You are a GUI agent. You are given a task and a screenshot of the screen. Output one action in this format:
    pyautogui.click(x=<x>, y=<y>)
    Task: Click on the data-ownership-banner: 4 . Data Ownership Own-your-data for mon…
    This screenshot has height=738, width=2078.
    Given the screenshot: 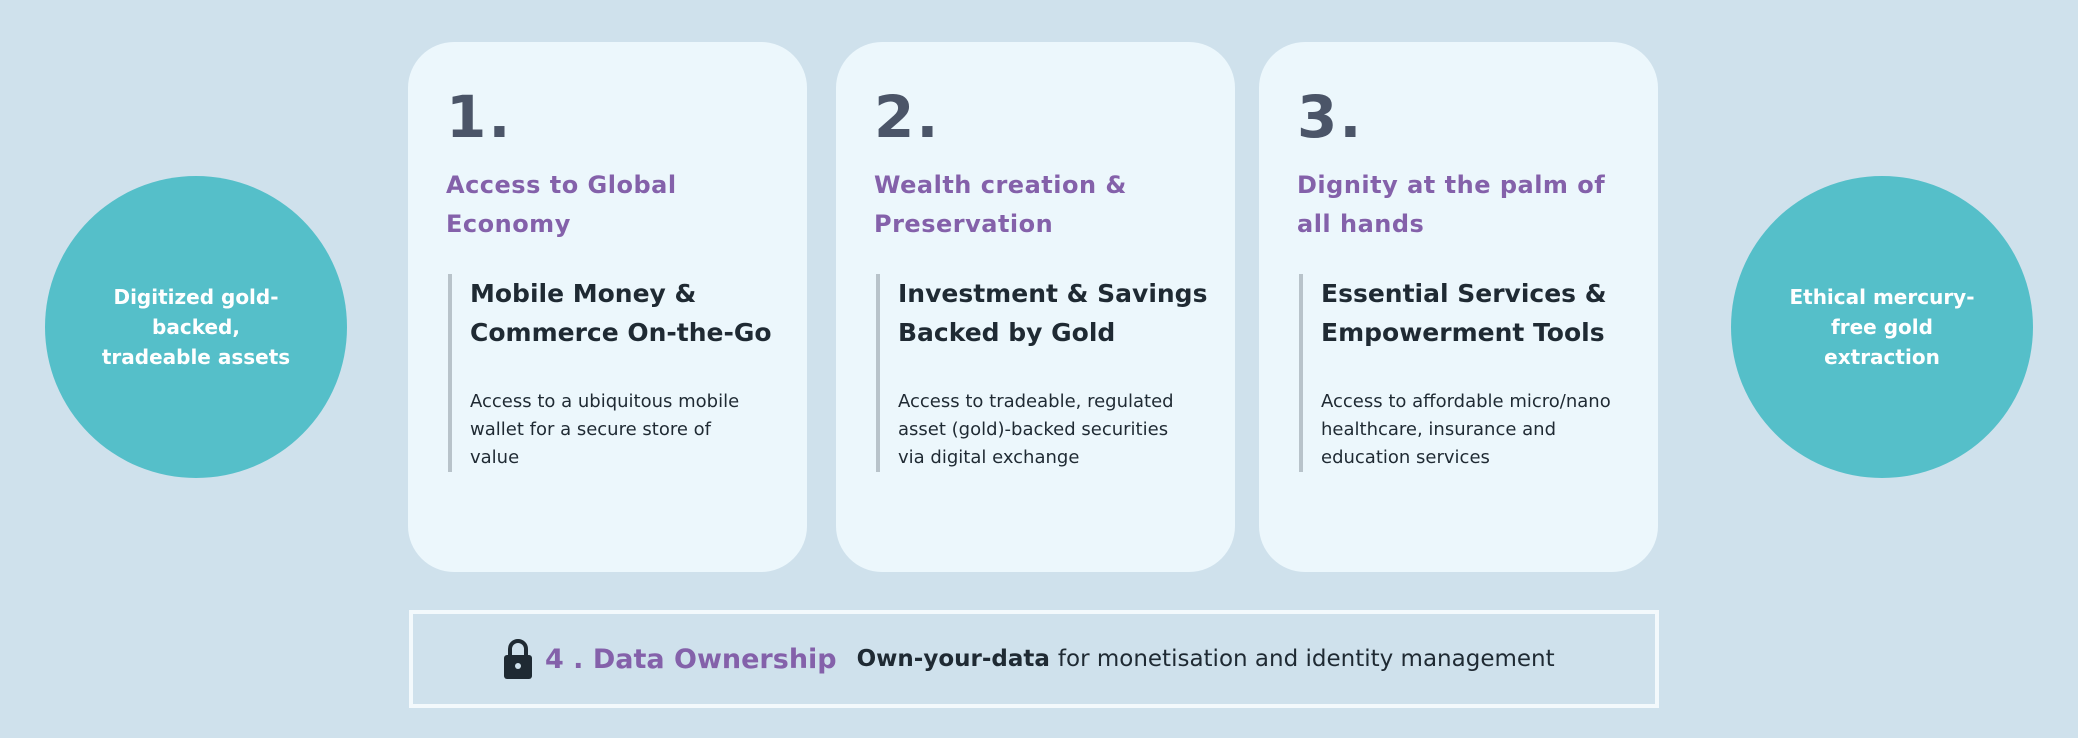 What is the action you would take?
    pyautogui.click(x=1034, y=659)
    